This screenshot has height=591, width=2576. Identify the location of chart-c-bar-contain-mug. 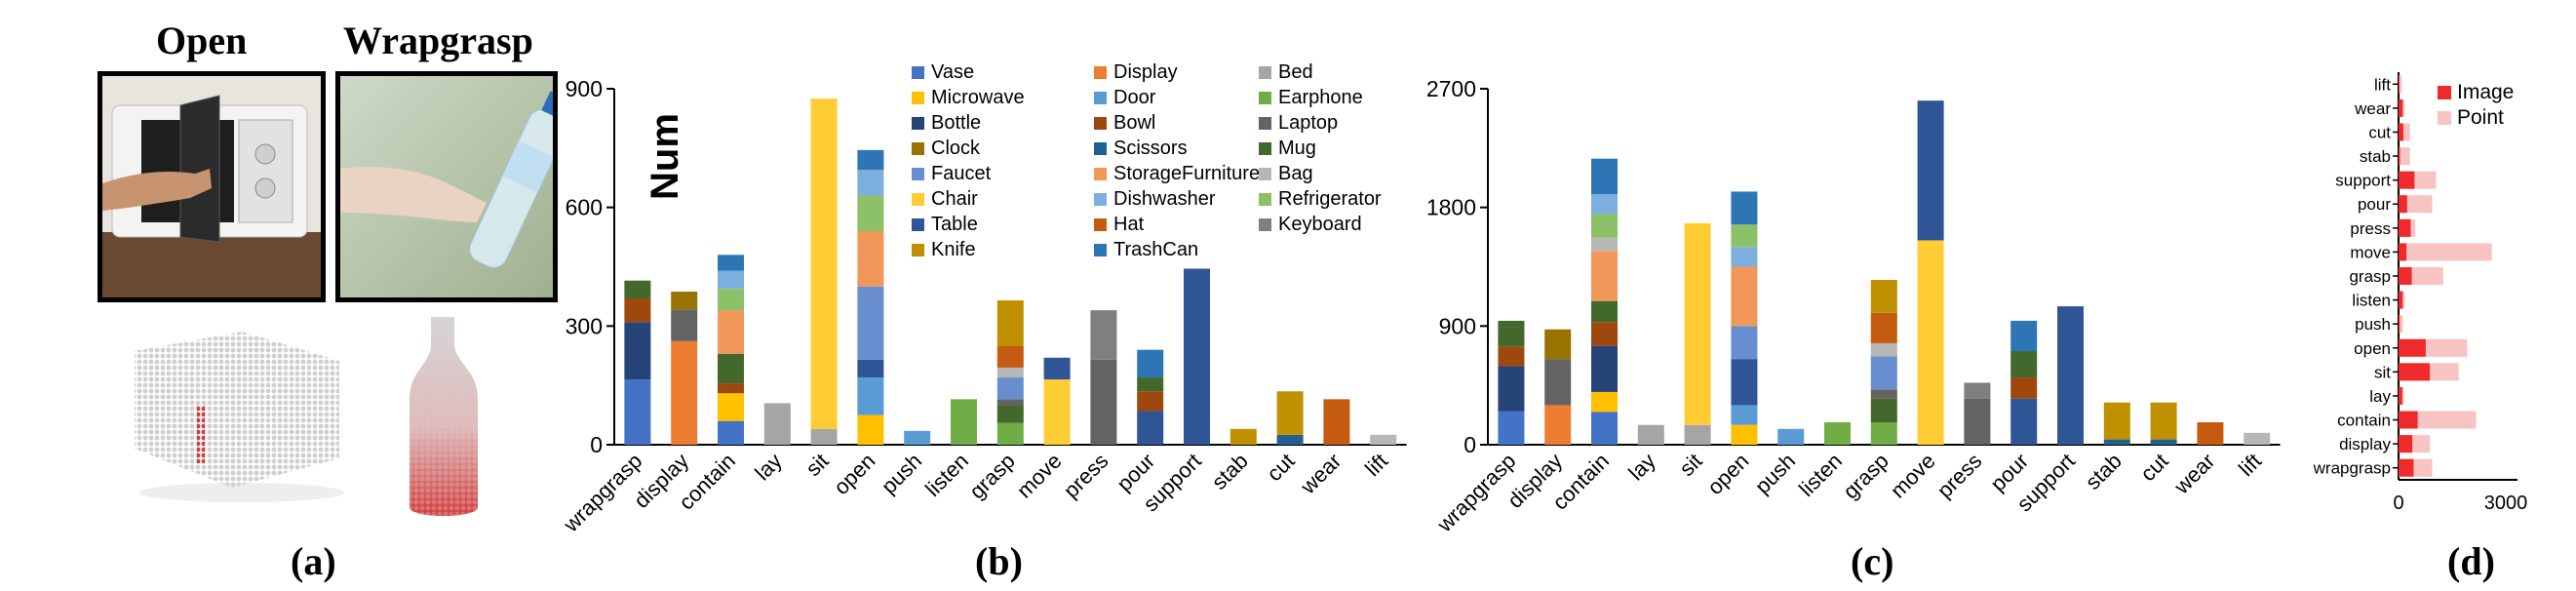
(1604, 311).